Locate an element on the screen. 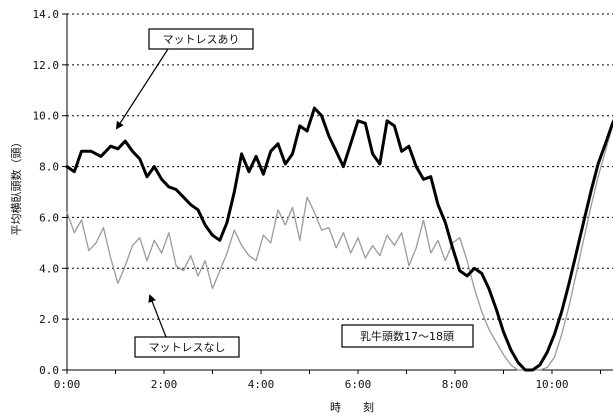 The height and width of the screenshot is (416, 613). x-tick-label: 0:00 is located at coordinates (67, 384).